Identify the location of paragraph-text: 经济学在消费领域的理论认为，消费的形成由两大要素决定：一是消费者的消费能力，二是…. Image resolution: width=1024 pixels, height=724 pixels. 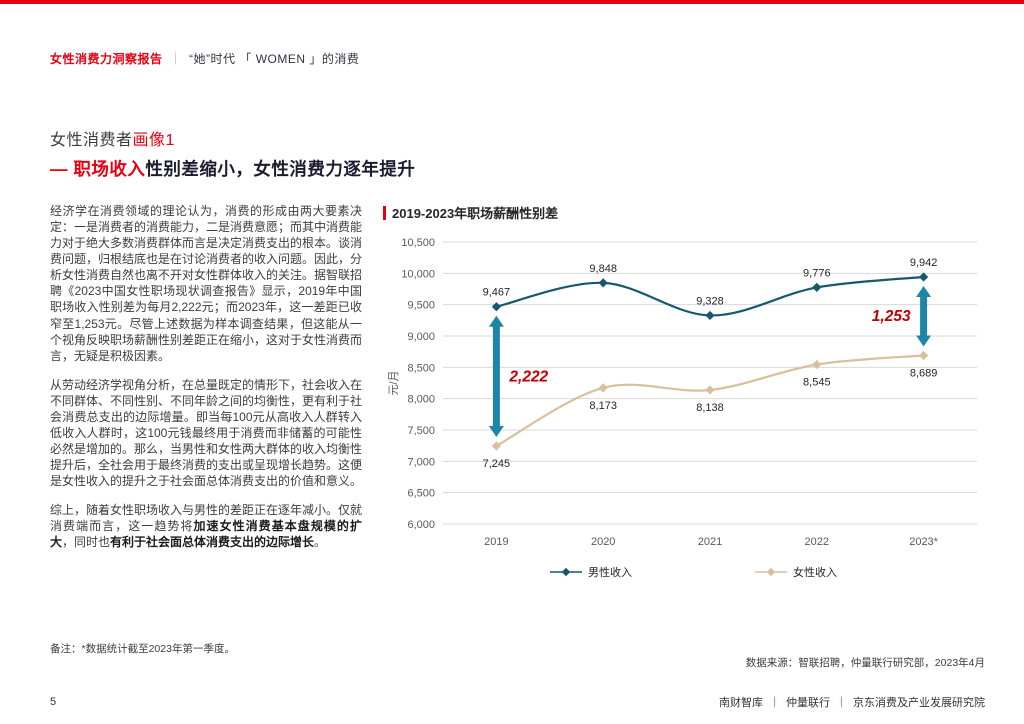
(206, 283).